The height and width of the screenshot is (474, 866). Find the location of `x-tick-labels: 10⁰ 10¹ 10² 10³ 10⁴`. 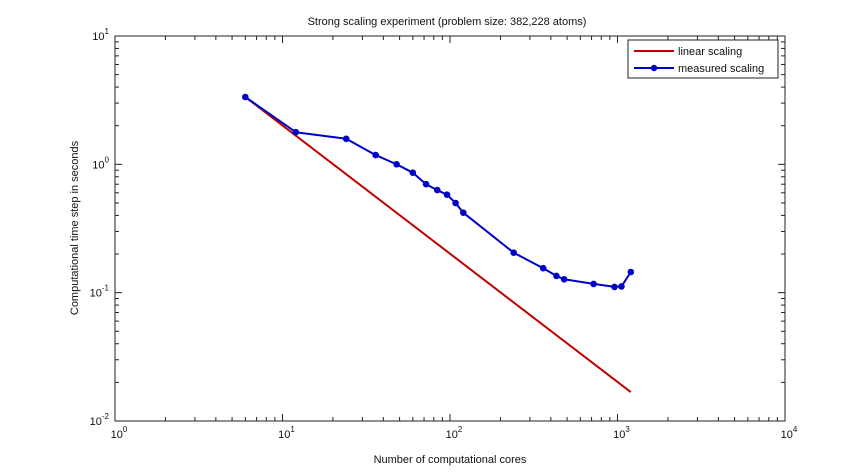

x-tick-labels: 10⁰ 10¹ 10² 10³ 10⁴ is located at coordinates (454, 433).